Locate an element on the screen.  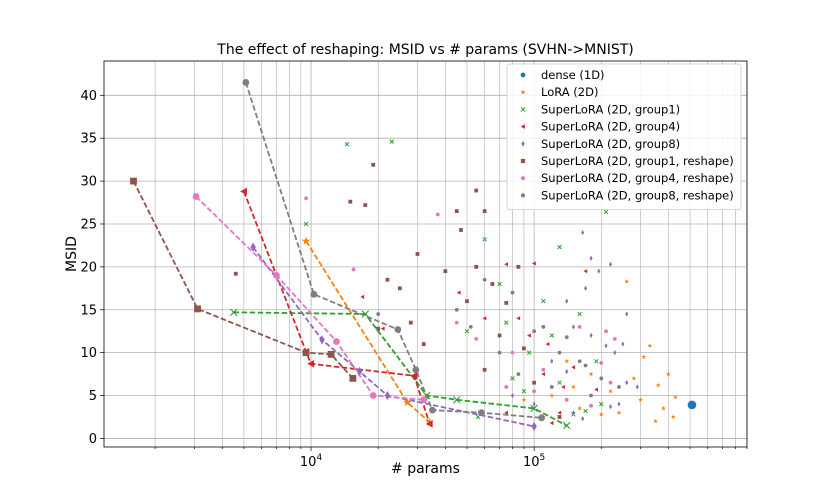
legend-marker-superlora-2d-group8-reshape is located at coordinates (523, 195).